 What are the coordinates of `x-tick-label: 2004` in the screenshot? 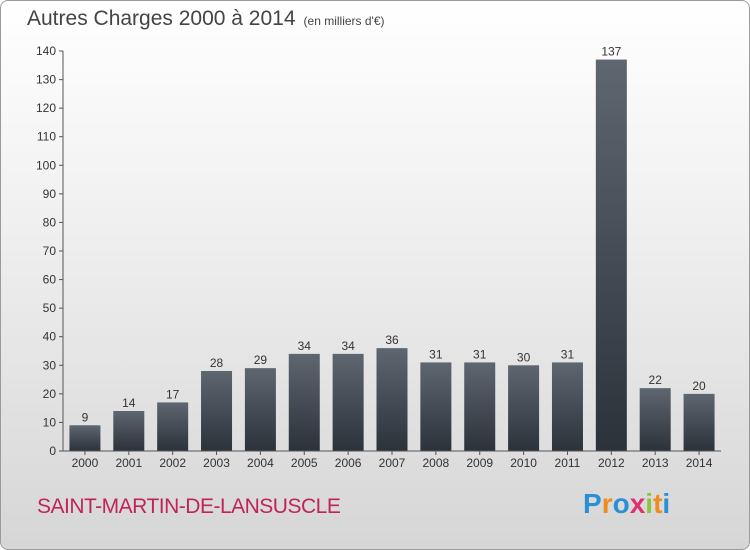 It's located at (260, 463).